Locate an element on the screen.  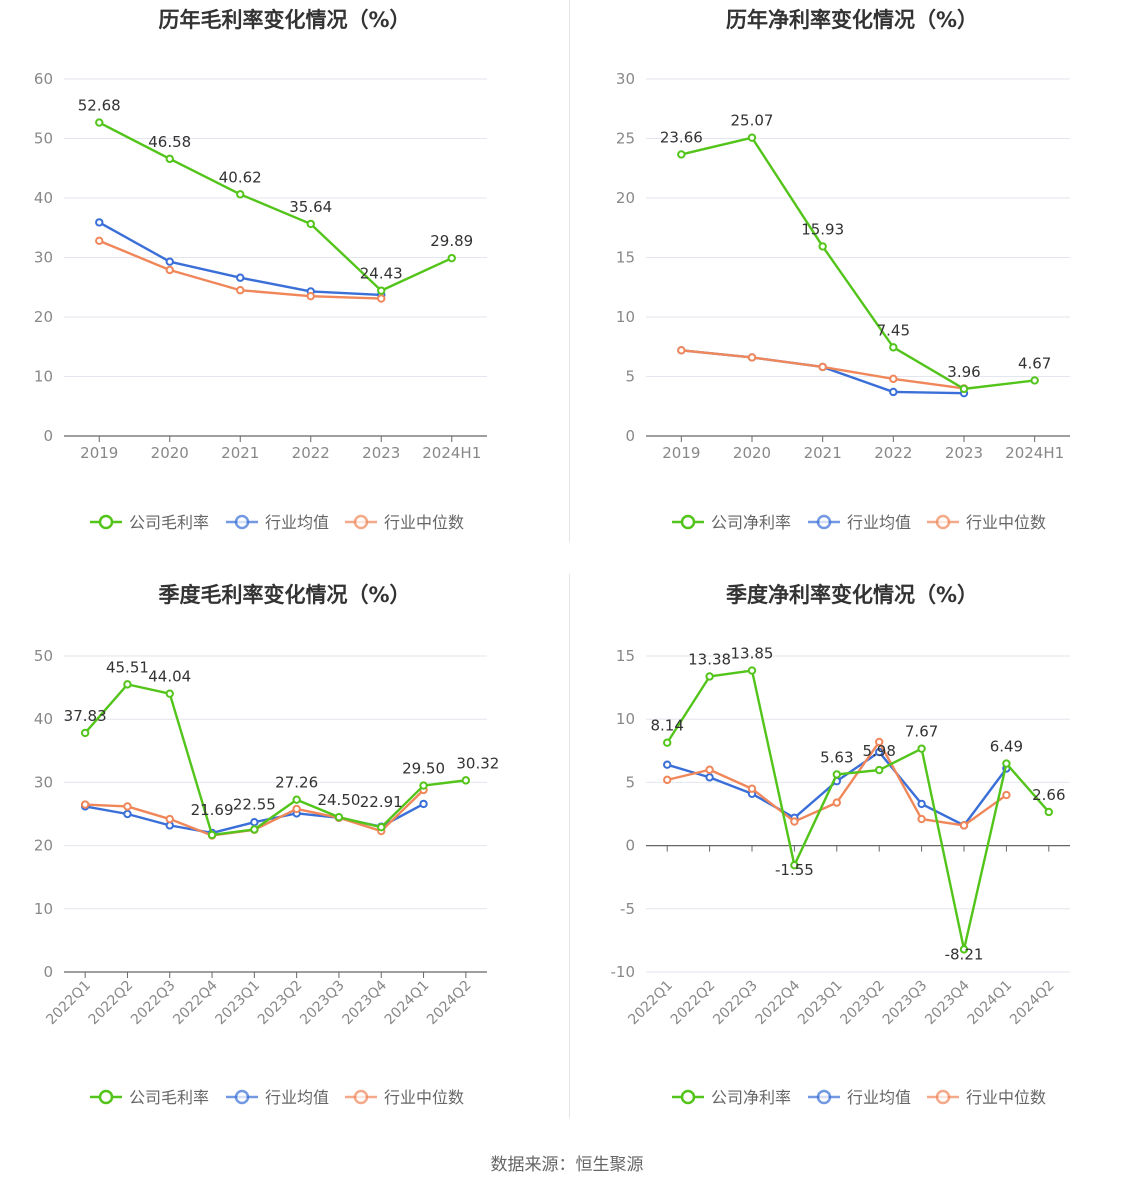
data-label: 22.55 is located at coordinates (254, 804).